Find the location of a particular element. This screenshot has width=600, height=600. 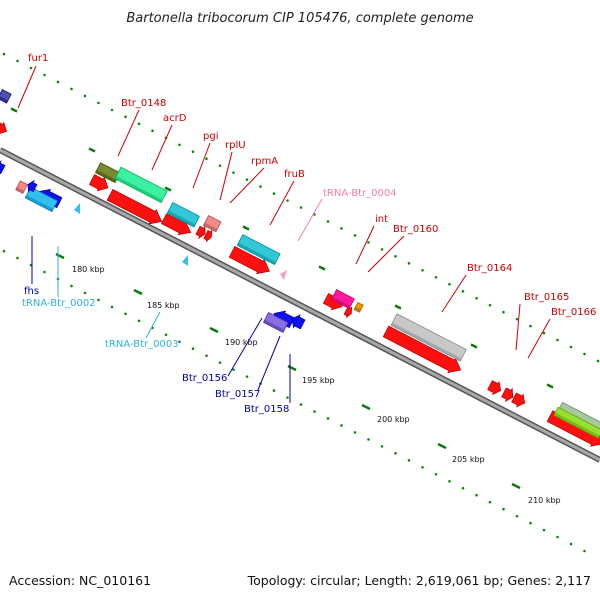

ruler-label: 205 kbp is located at coordinates (468, 459).